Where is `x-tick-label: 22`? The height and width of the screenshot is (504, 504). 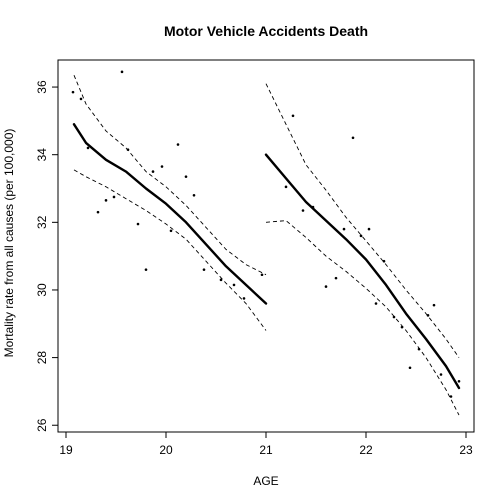 x-tick-label: 22 is located at coordinates (366, 450).